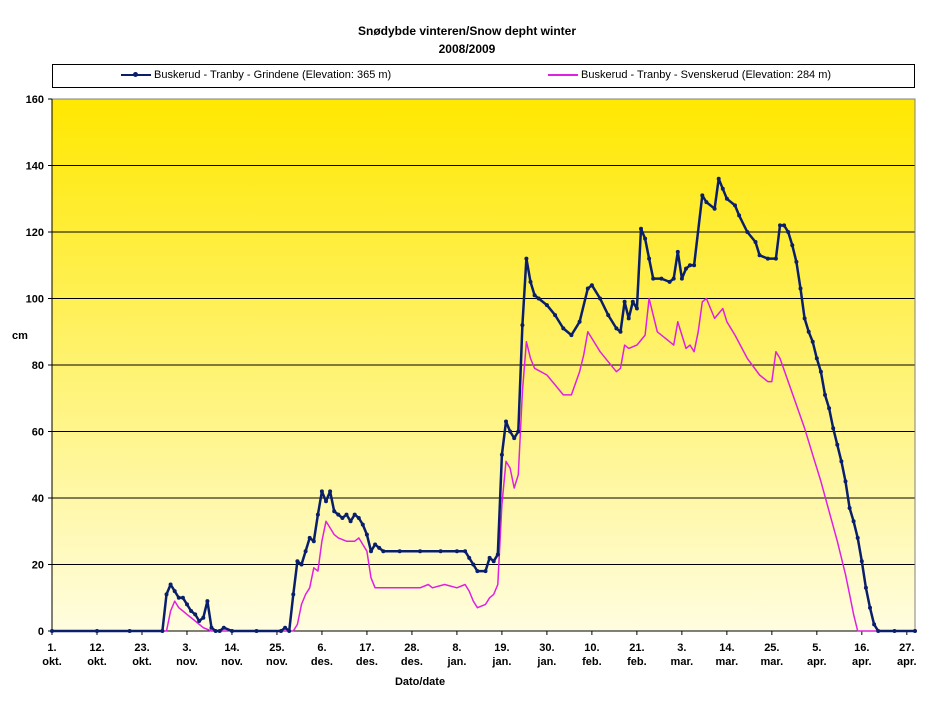 This screenshot has width=934, height=701. What do you see at coordinates (35, 100) in the screenshot?
I see `y-tick-label-160: 160` at bounding box center [35, 100].